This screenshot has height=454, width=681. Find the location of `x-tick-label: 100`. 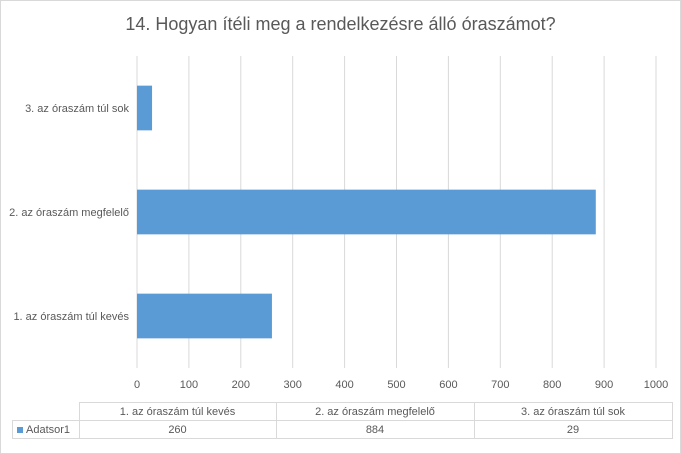

x-tick-label: 100 is located at coordinates (189, 385).